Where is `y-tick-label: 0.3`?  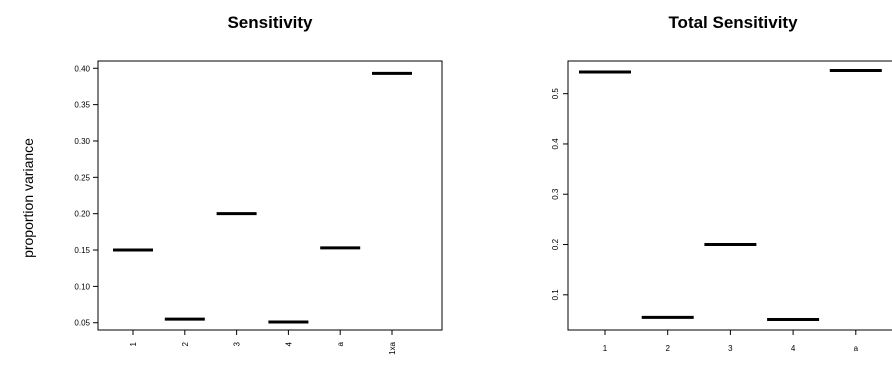
y-tick-label: 0.3 is located at coordinates (555, 194).